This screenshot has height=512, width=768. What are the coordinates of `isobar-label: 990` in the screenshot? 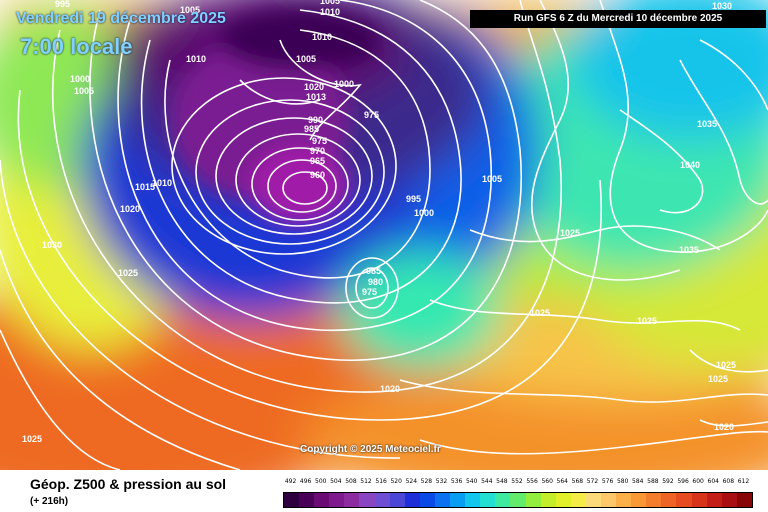 It's located at (315, 120).